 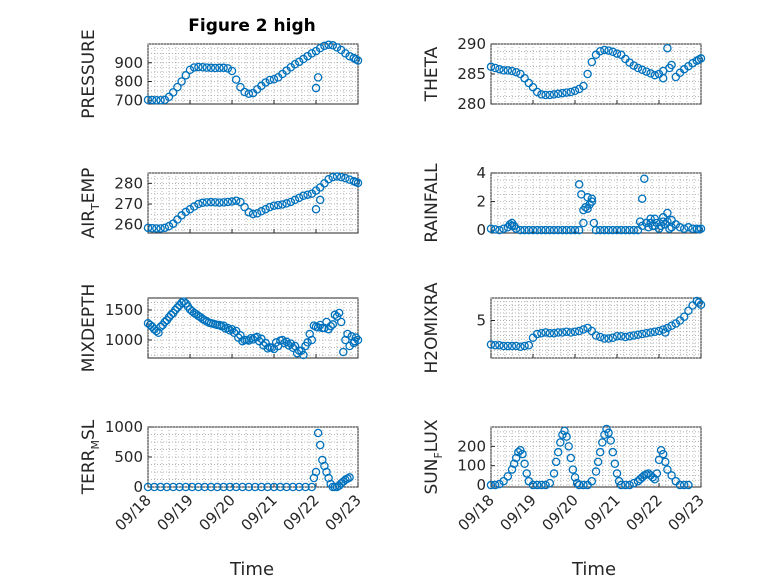 I want to click on ytick-label: 280, so click(x=128, y=183).